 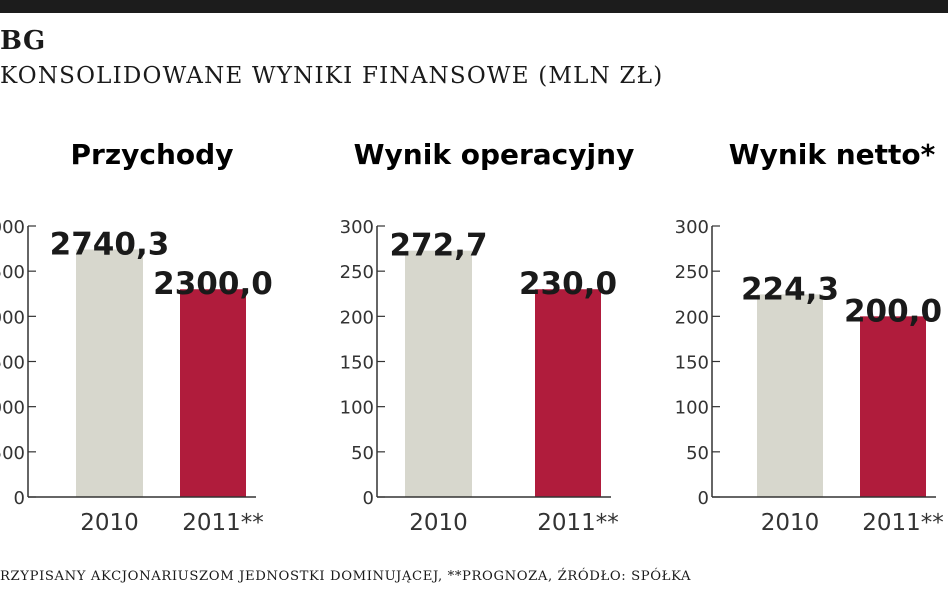 What do you see at coordinates (494, 154) in the screenshot?
I see `chart-title: Wynik operacyjny` at bounding box center [494, 154].